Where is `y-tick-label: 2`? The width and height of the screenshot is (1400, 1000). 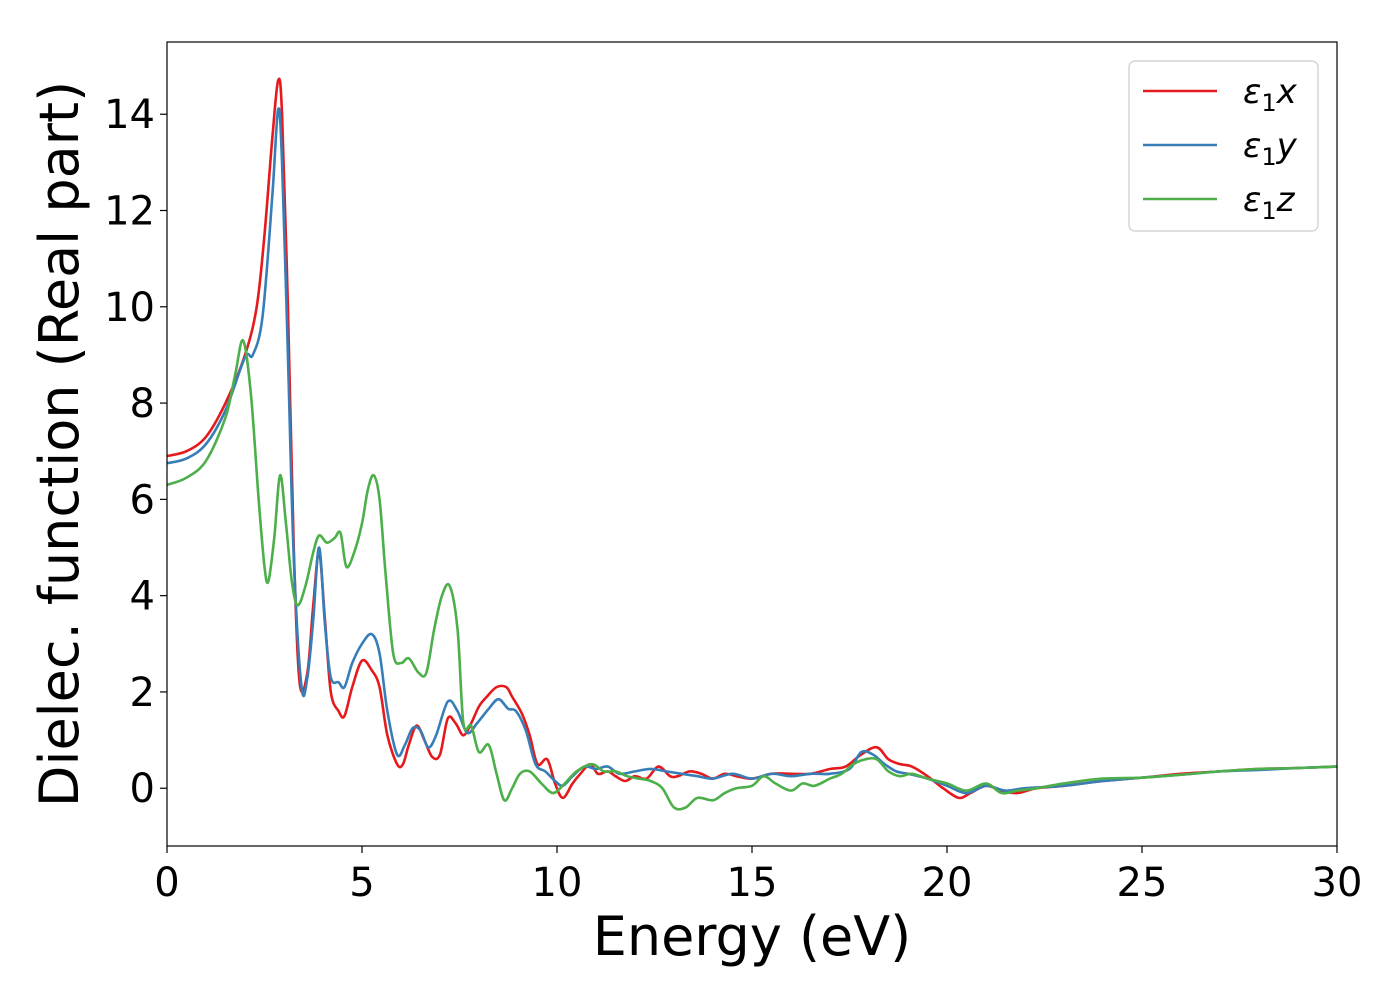
y-tick-label: 2 is located at coordinates (142, 693).